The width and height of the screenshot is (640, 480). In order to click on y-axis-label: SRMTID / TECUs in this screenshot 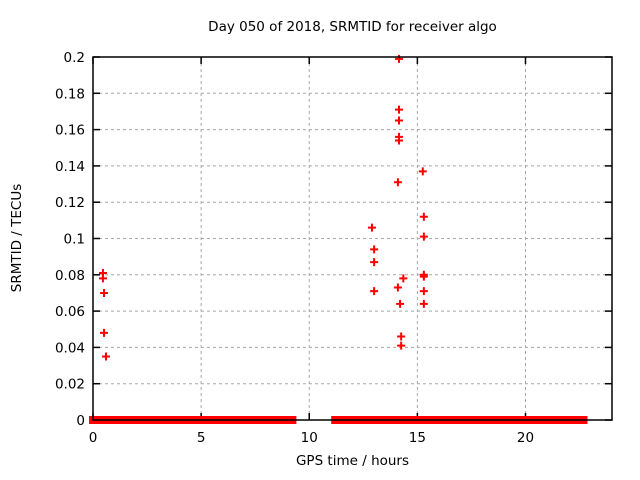, I will do `click(17, 238)`.